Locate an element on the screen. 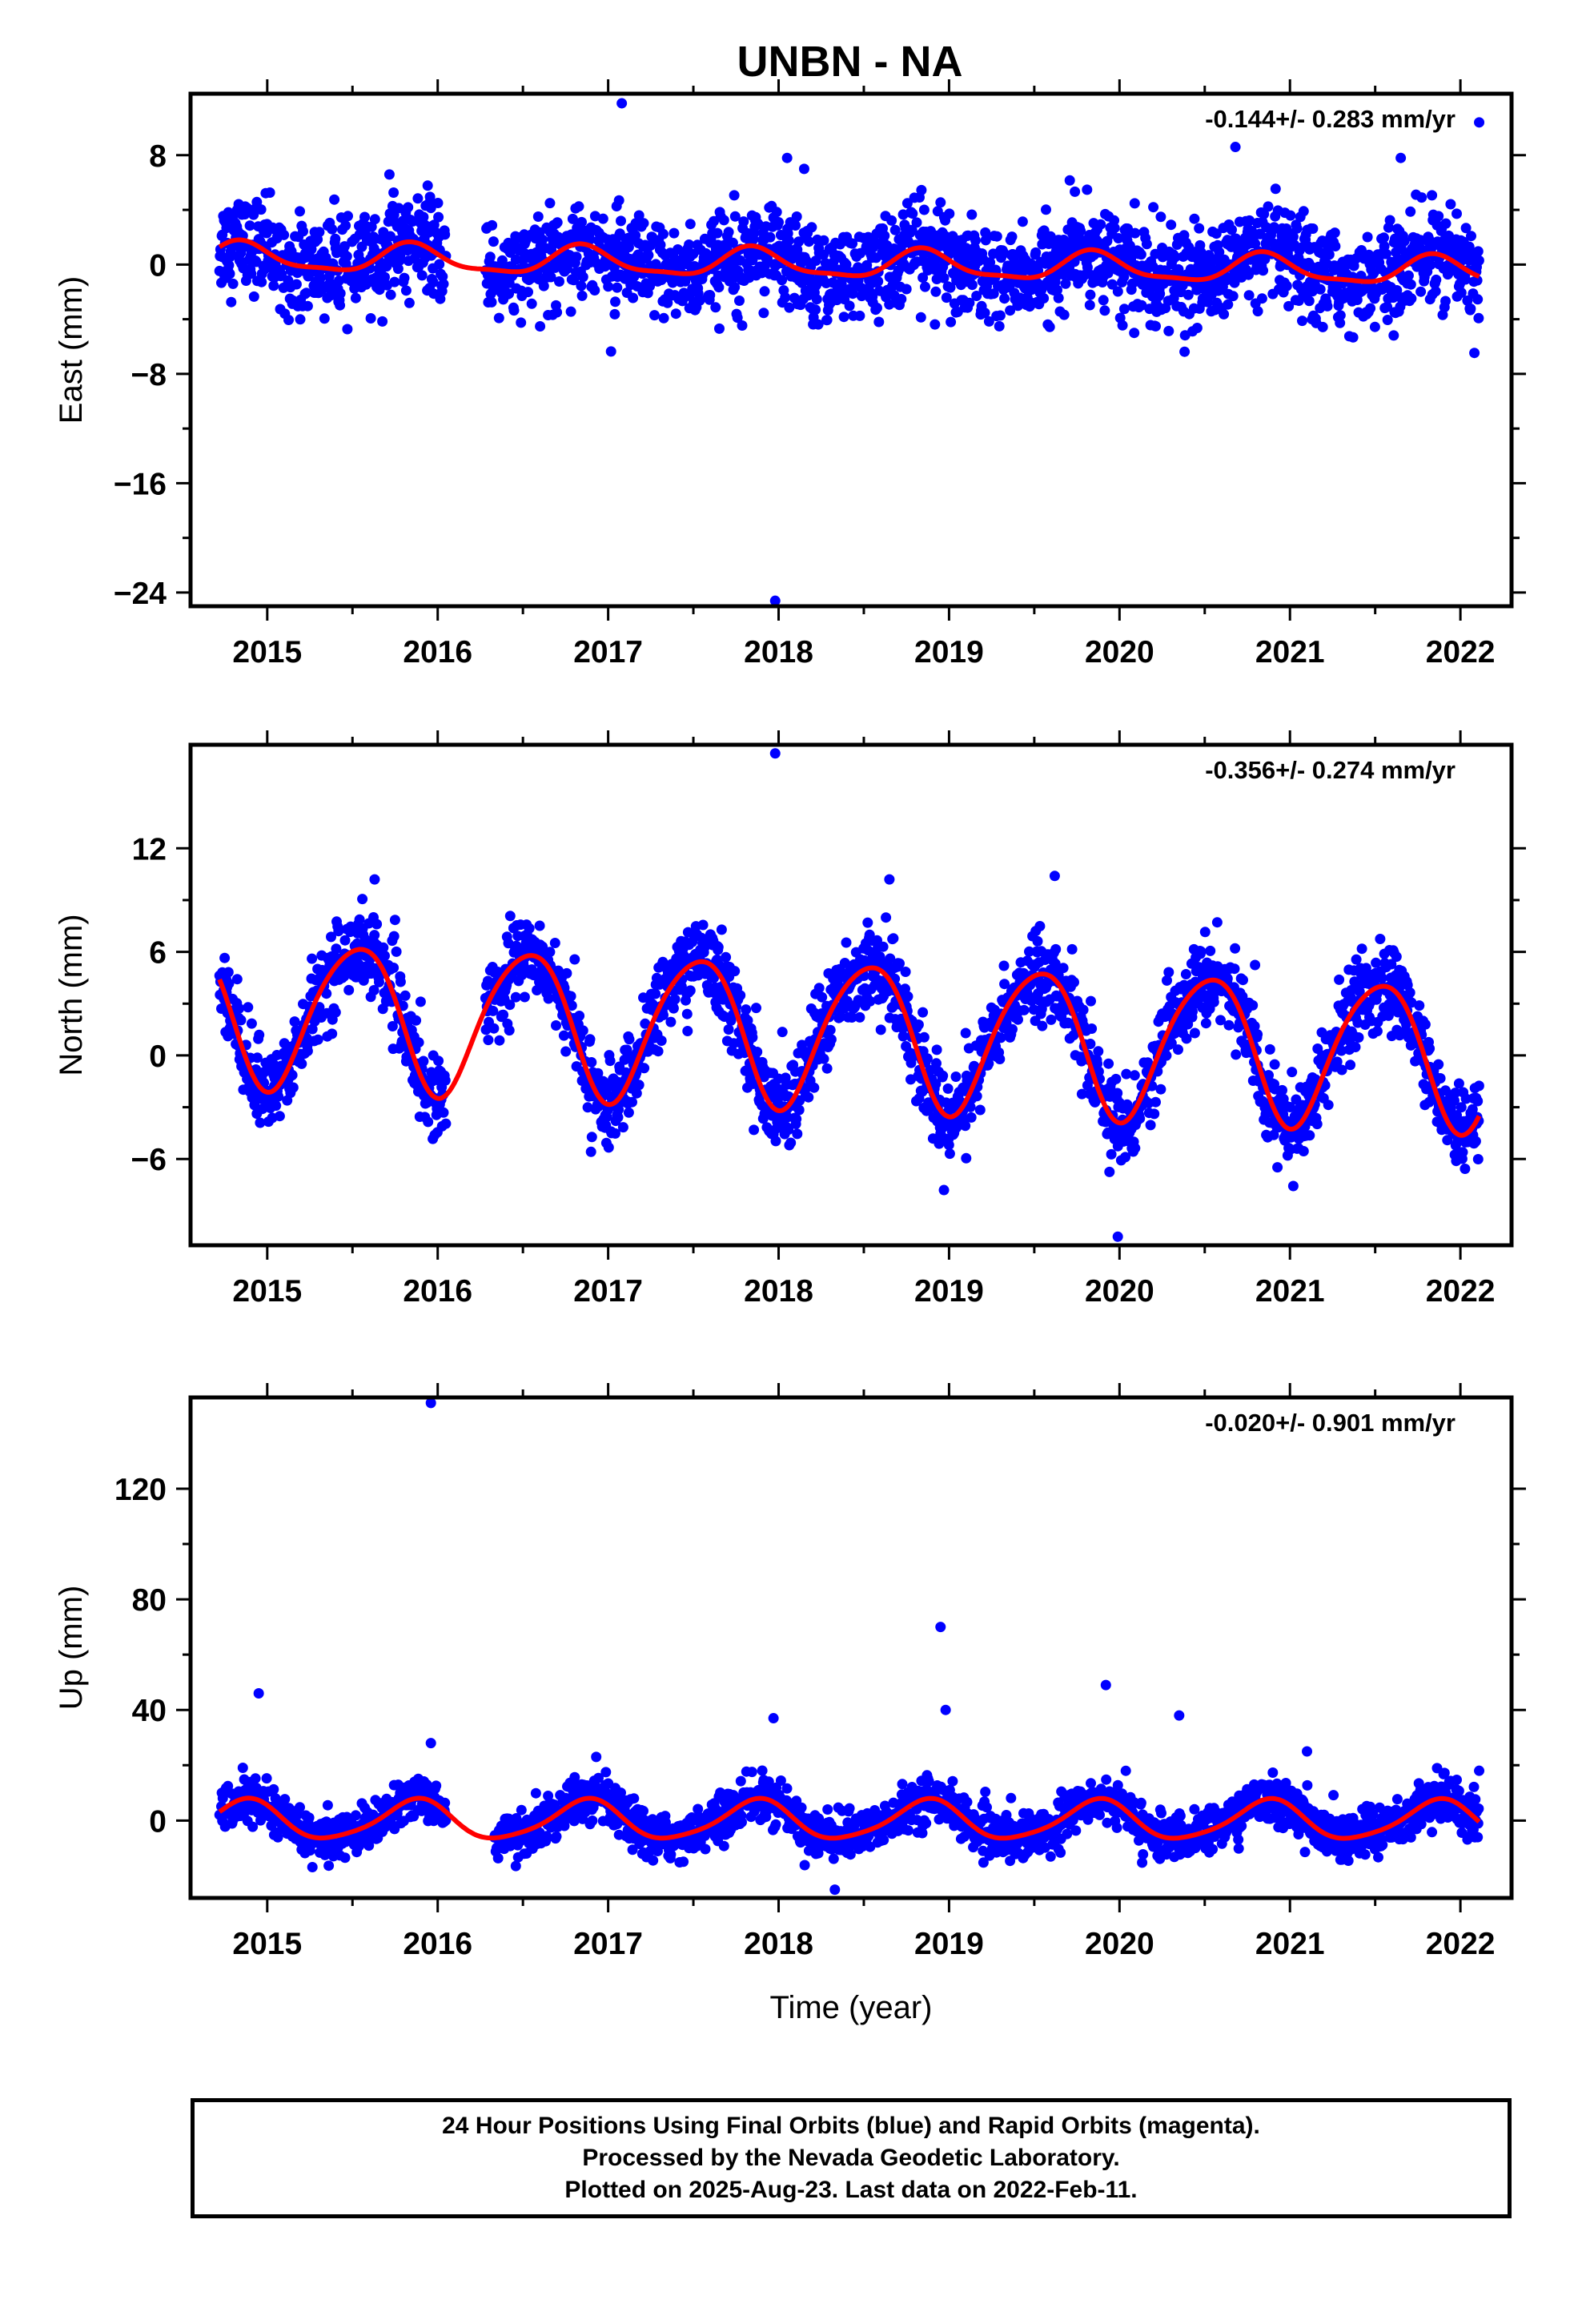 This screenshot has height=2324, width=1582. outlier-point is located at coordinates (1117, 1236).